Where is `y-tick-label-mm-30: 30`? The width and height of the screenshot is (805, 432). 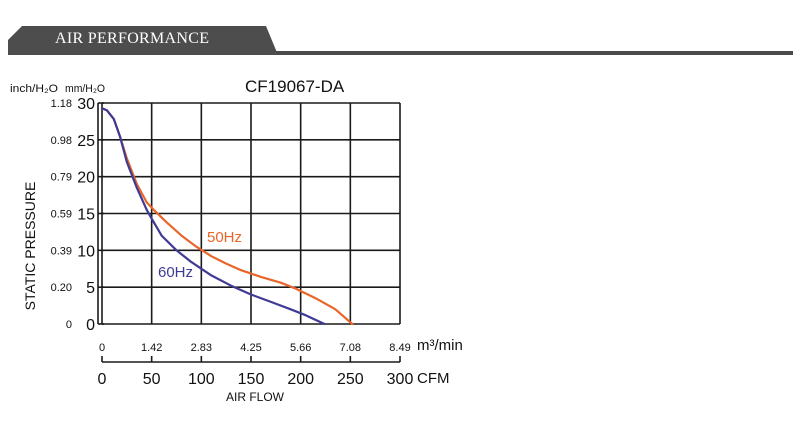
y-tick-label-mm-30: 30 is located at coordinates (86, 104).